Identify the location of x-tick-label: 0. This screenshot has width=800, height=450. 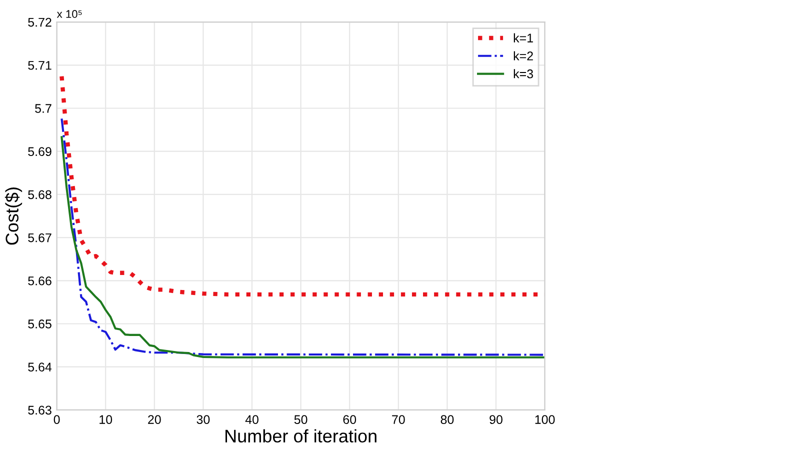
(57, 419).